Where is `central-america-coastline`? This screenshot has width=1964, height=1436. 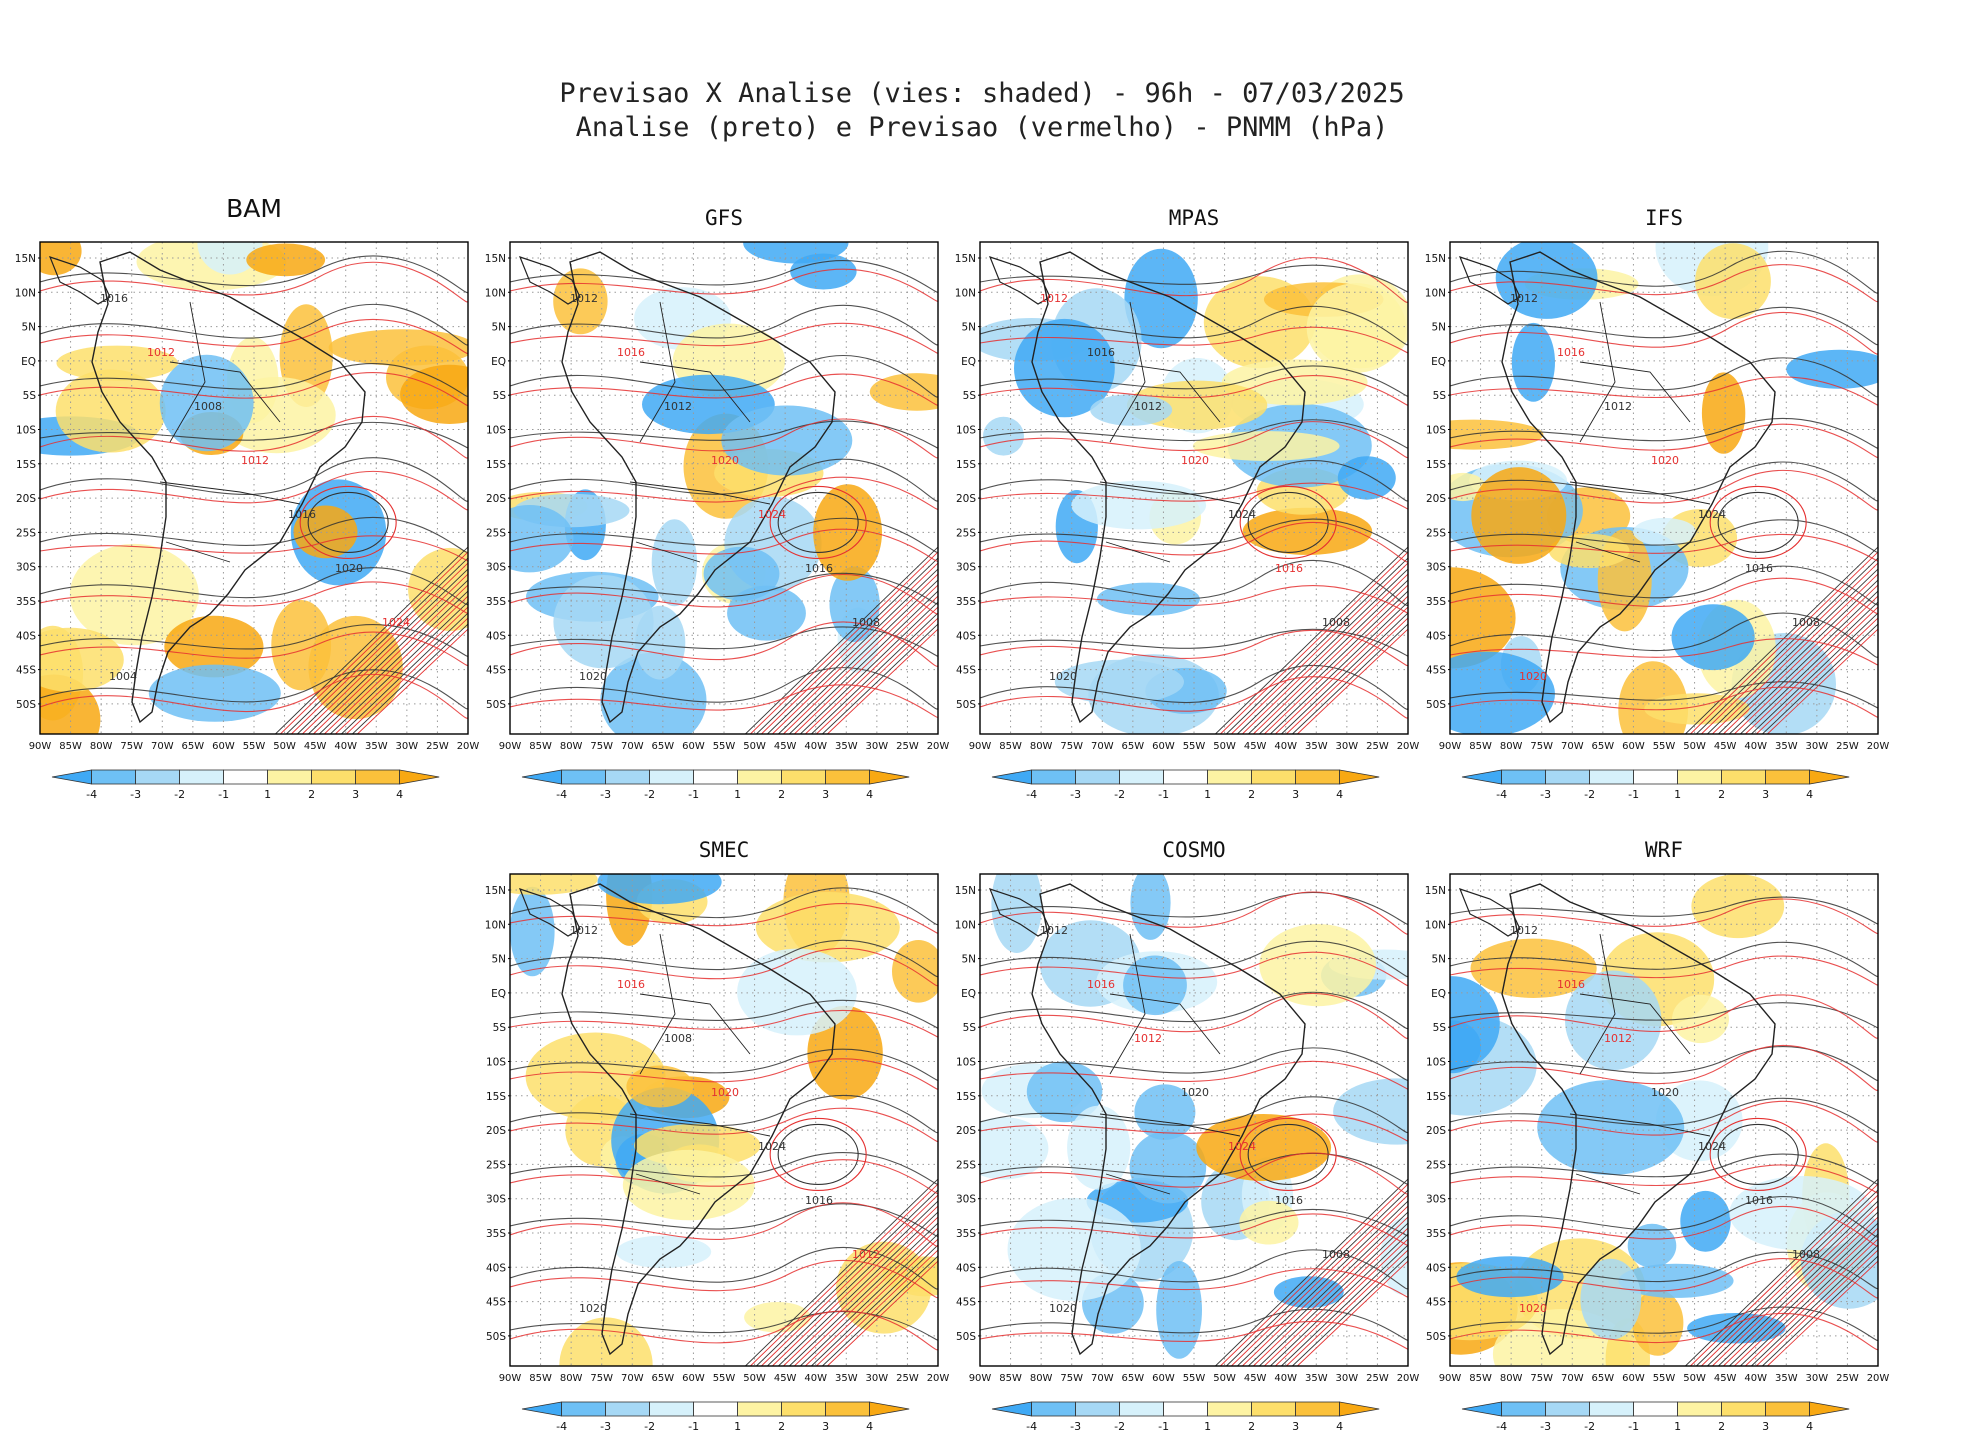 central-america-coastline is located at coordinates (549, 912).